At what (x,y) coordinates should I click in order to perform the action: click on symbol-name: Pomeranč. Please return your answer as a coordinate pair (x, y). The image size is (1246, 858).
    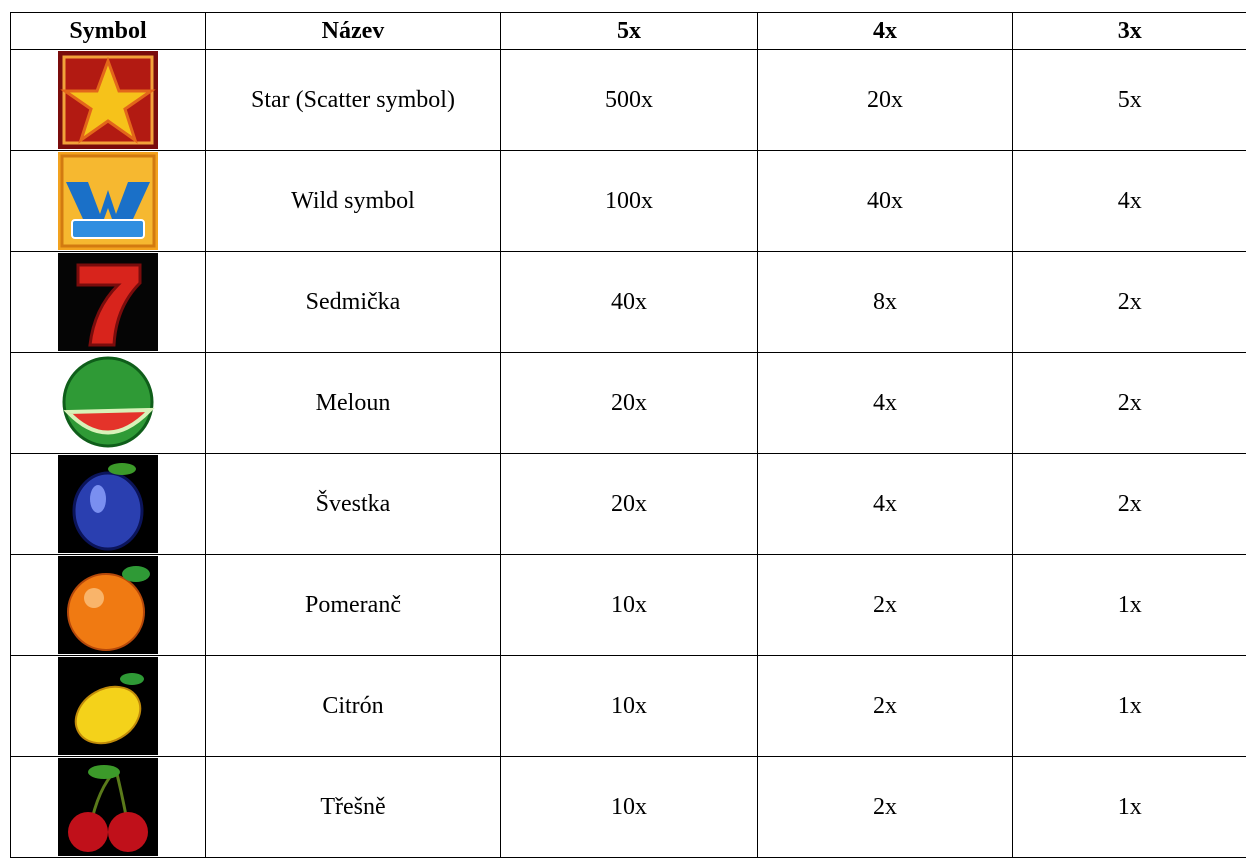
    Looking at the image, I should click on (353, 605).